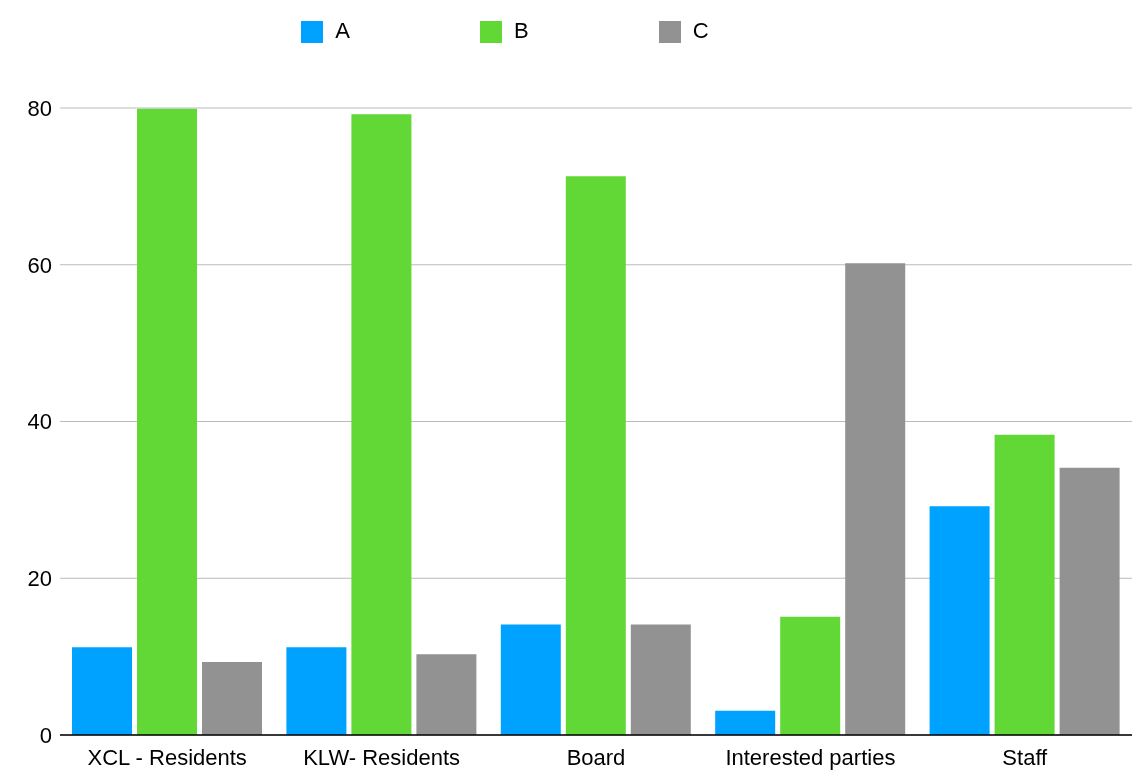  What do you see at coordinates (521, 30) in the screenshot?
I see `legend-label: B` at bounding box center [521, 30].